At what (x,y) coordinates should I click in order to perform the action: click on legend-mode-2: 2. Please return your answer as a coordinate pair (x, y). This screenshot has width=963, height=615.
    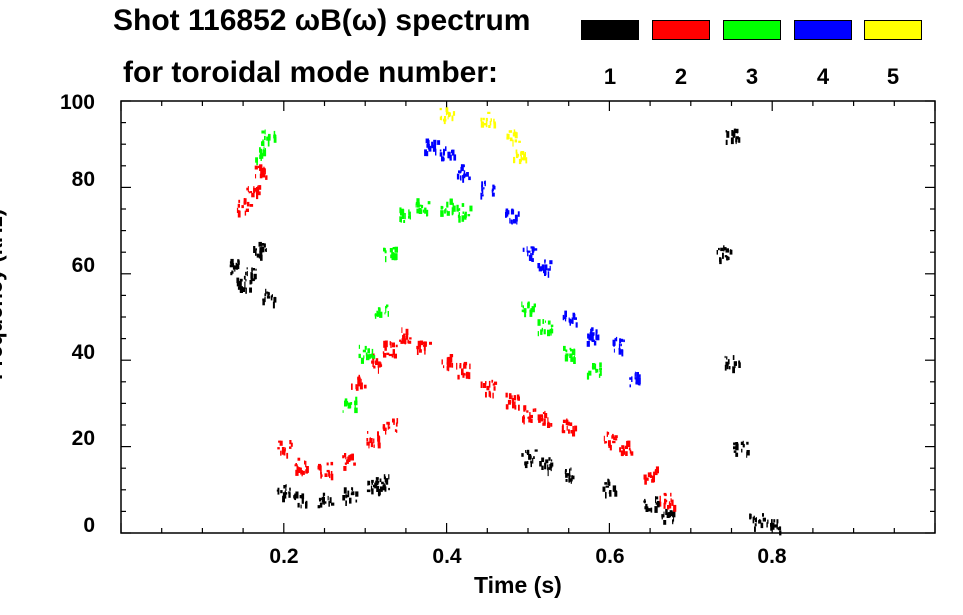
    Looking at the image, I should click on (681, 76).